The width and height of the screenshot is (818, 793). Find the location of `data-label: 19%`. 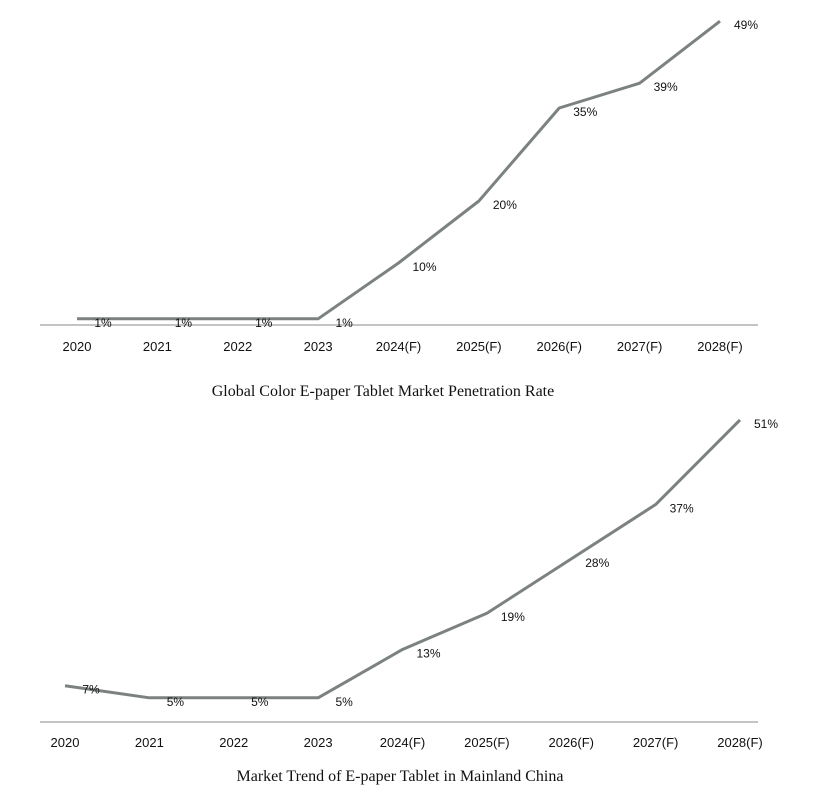

data-label: 19% is located at coordinates (513, 617).